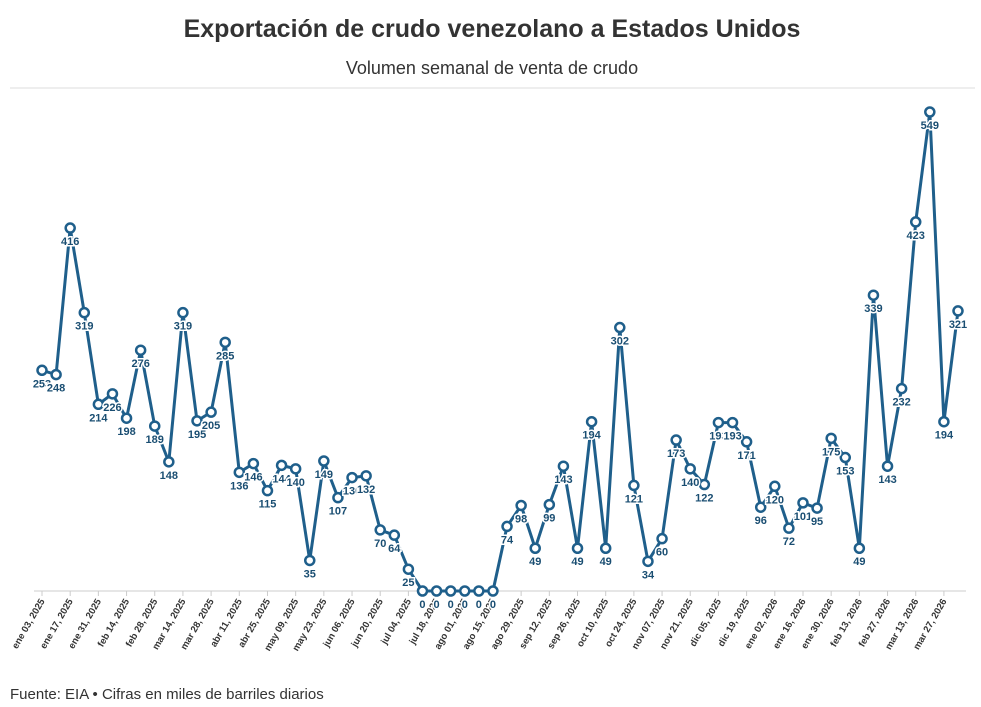 The width and height of the screenshot is (981, 707). I want to click on data-label: 226, so click(112, 408).